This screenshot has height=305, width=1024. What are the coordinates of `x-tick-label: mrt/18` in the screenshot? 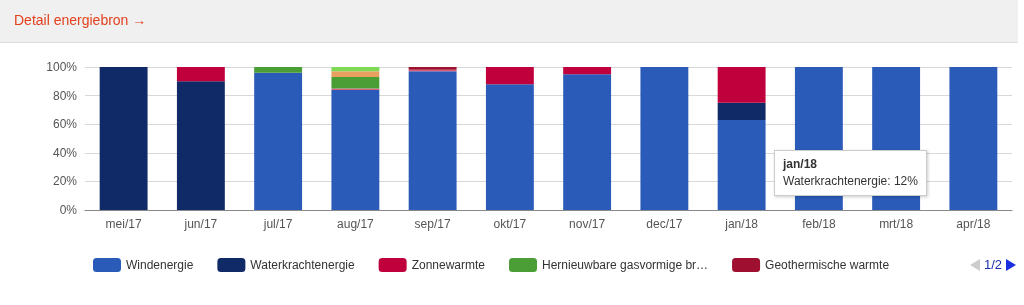 It's located at (896, 224).